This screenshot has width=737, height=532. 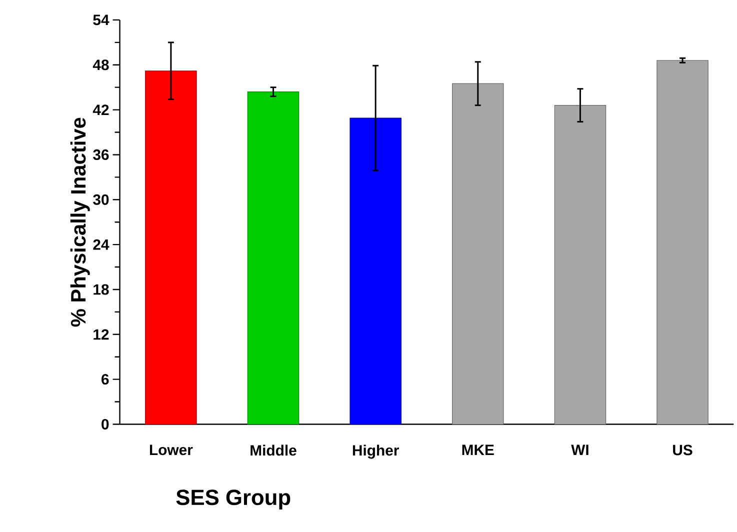 What do you see at coordinates (101, 289) in the screenshot?
I see `y-tick-label: 18` at bounding box center [101, 289].